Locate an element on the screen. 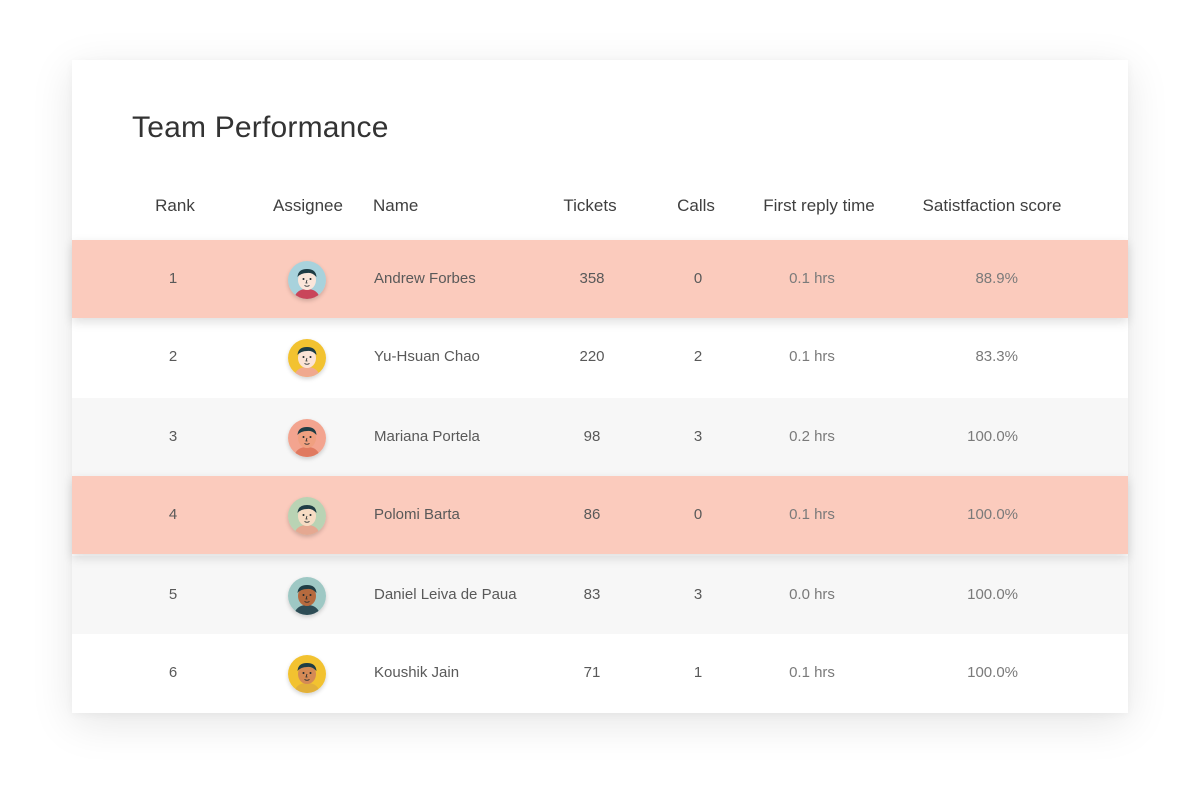 This screenshot has height=800, width=1200. rank-cell: 4 is located at coordinates (173, 514).